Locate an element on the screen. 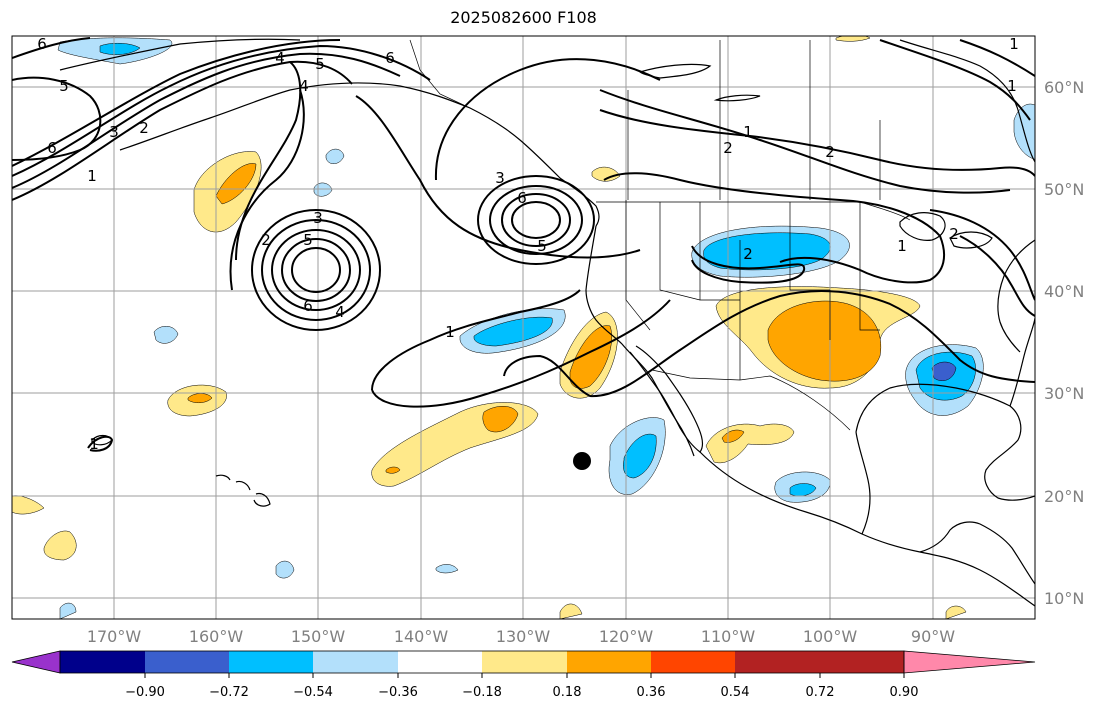 The height and width of the screenshot is (712, 1105). lat-label: 30°N is located at coordinates (1064, 393).